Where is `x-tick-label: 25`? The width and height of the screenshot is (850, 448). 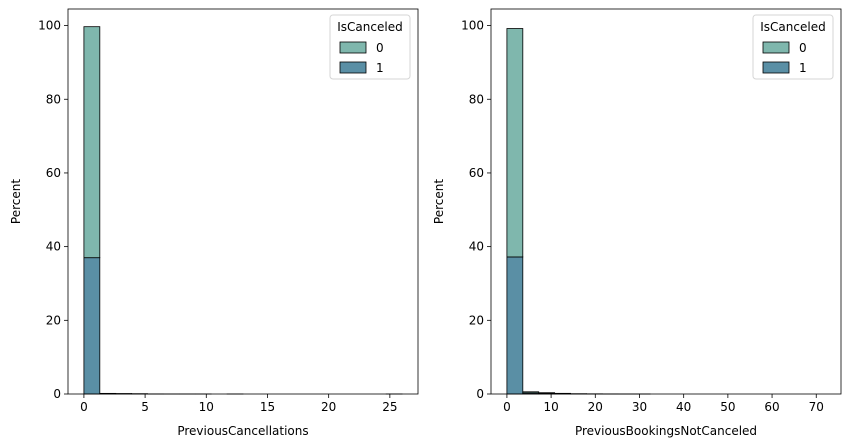
x-tick-label: 25 is located at coordinates (389, 407).